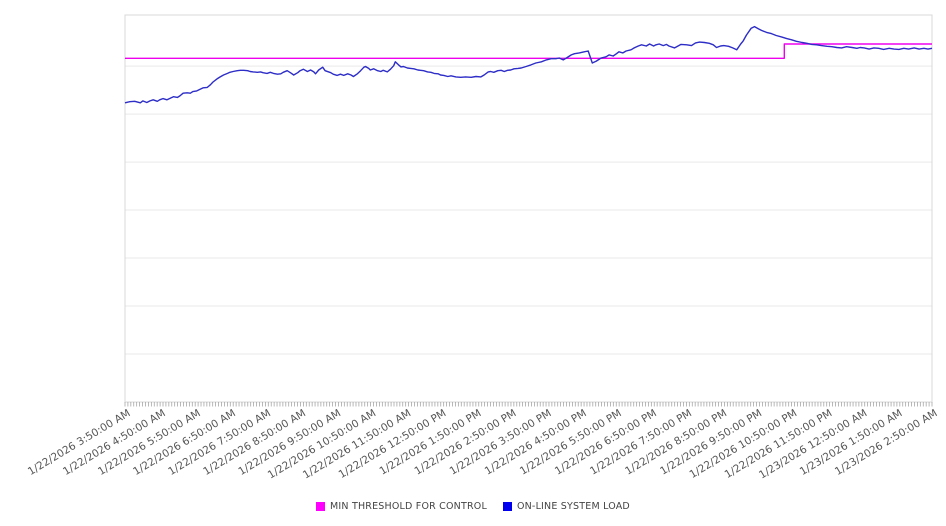  I want to click on legend-item-online-system-load: ON-LINE SYSTEM LOAD, so click(566, 506).